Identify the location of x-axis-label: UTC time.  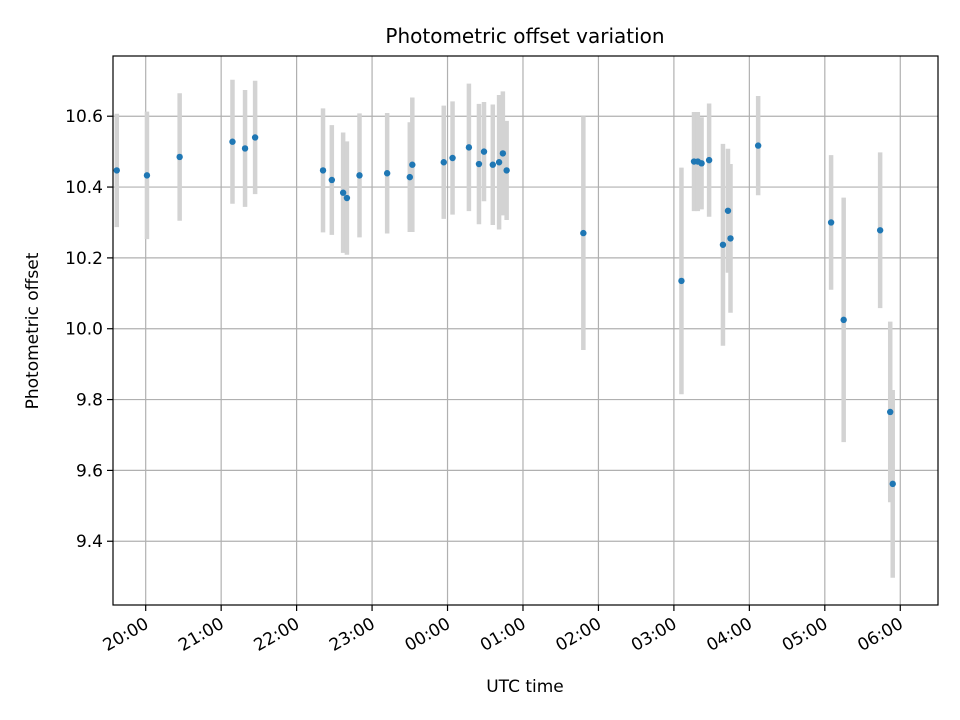
(525, 687).